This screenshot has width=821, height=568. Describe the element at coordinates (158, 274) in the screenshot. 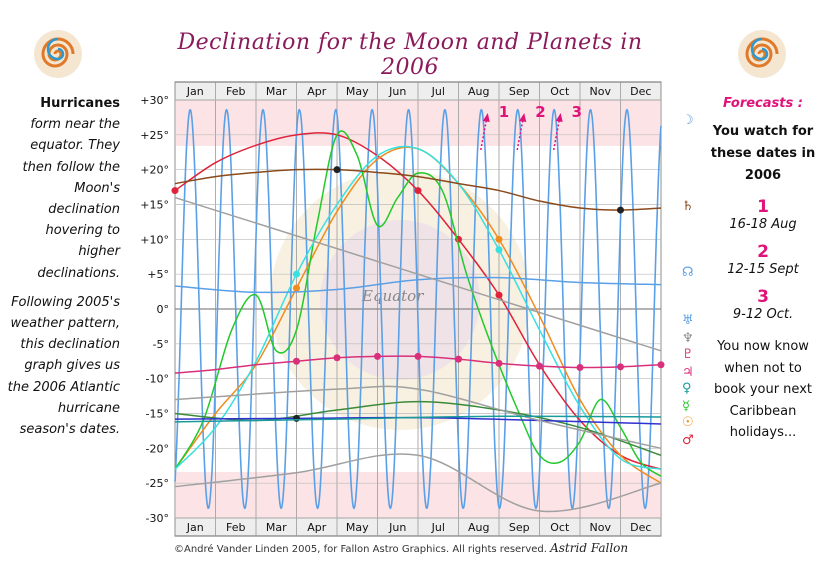

I see `y-tick-label: +5°` at that location.